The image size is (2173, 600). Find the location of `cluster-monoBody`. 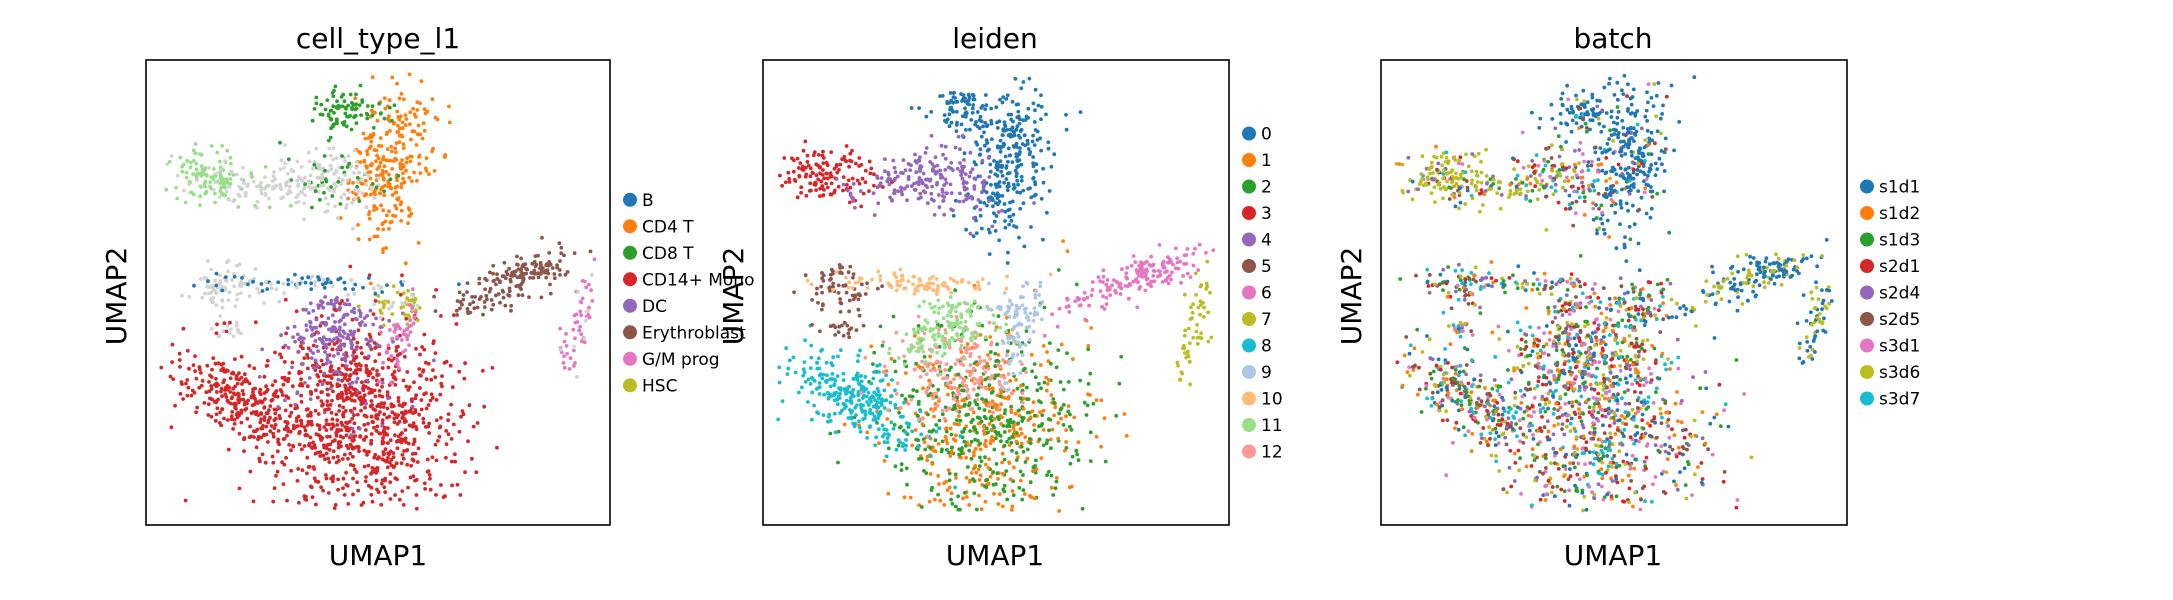

cluster-monoBody is located at coordinates (1599, 383).